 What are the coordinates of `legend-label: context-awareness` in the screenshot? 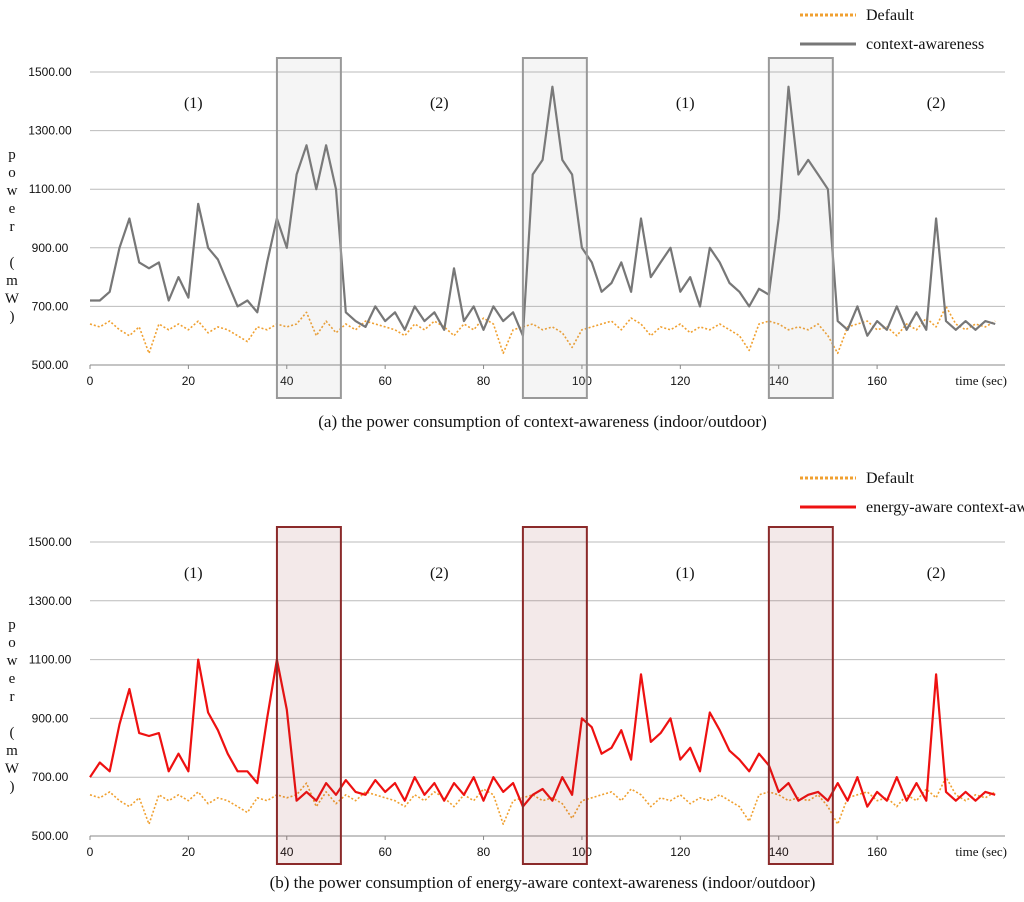 It's located at (925, 44).